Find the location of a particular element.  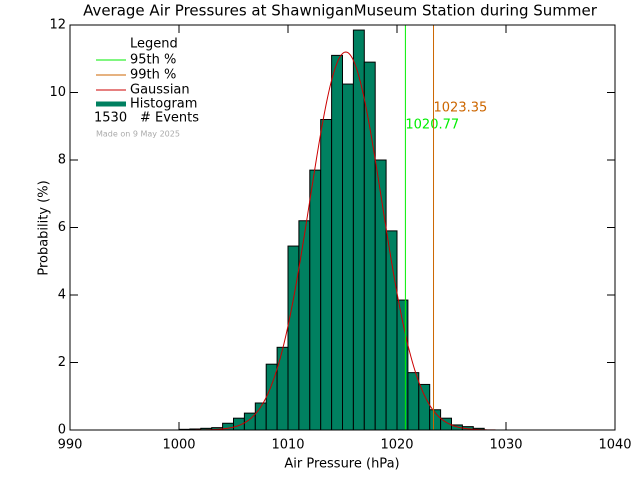

note: Made on 9 May 2025 is located at coordinates (138, 134).